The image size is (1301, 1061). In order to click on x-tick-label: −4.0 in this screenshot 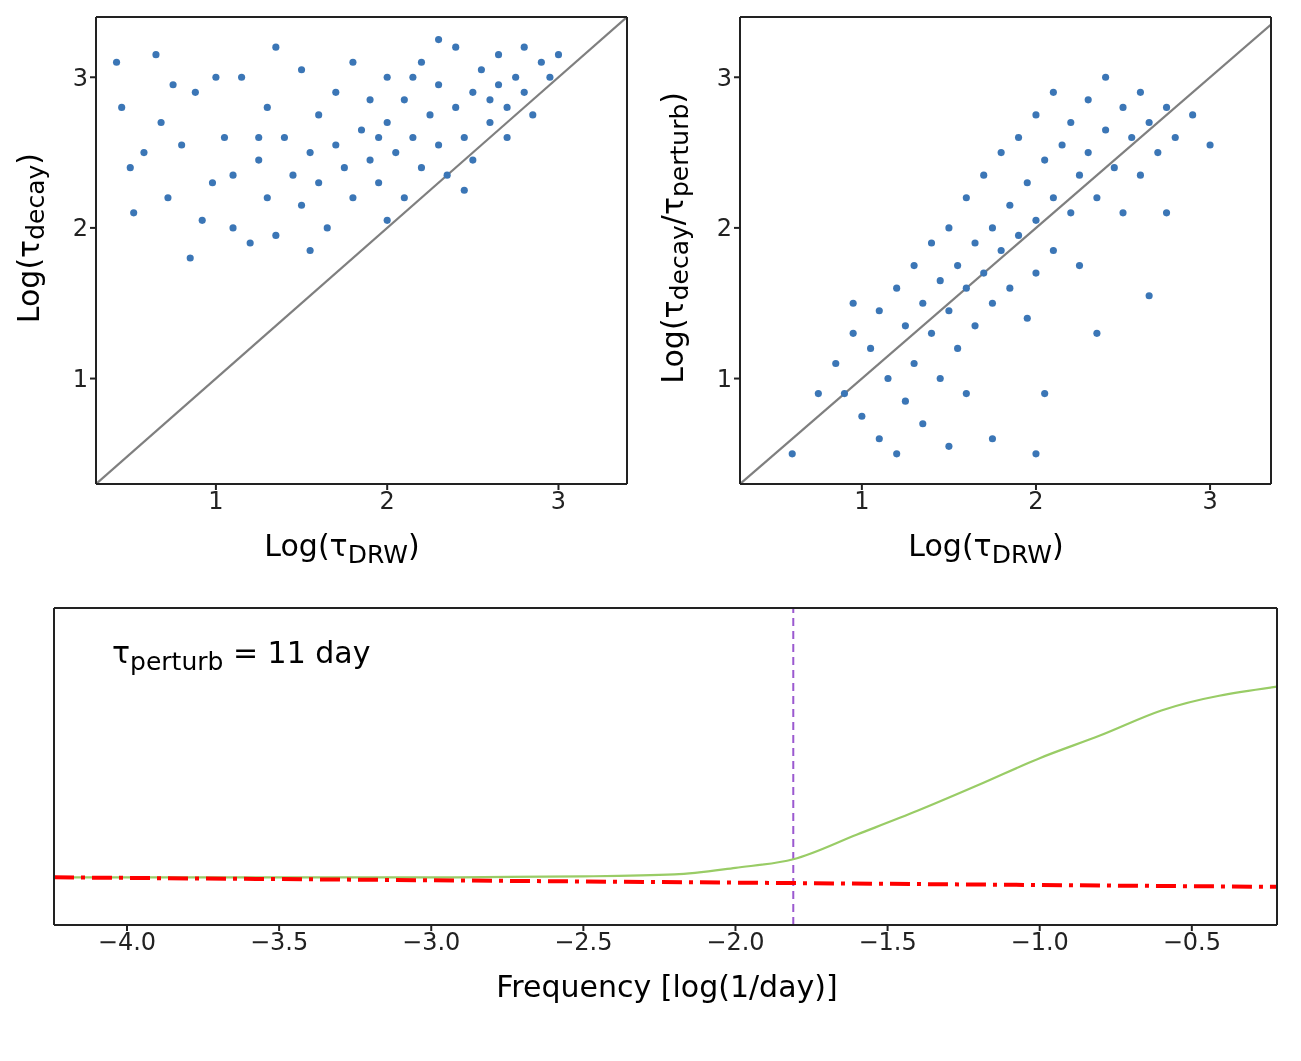, I will do `click(127, 942)`.